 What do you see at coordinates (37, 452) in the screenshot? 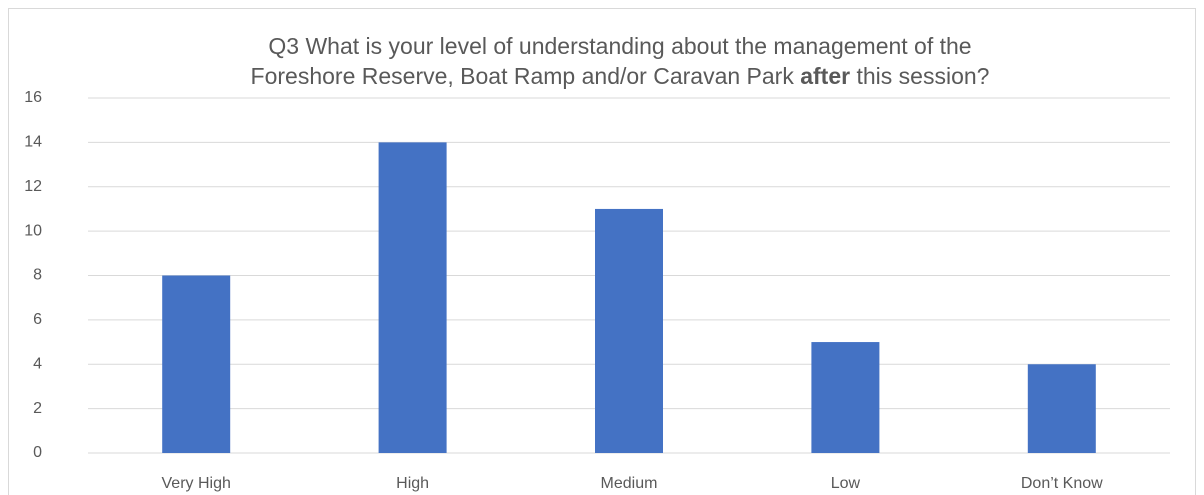
I see `y-tick-label: 0` at bounding box center [37, 452].